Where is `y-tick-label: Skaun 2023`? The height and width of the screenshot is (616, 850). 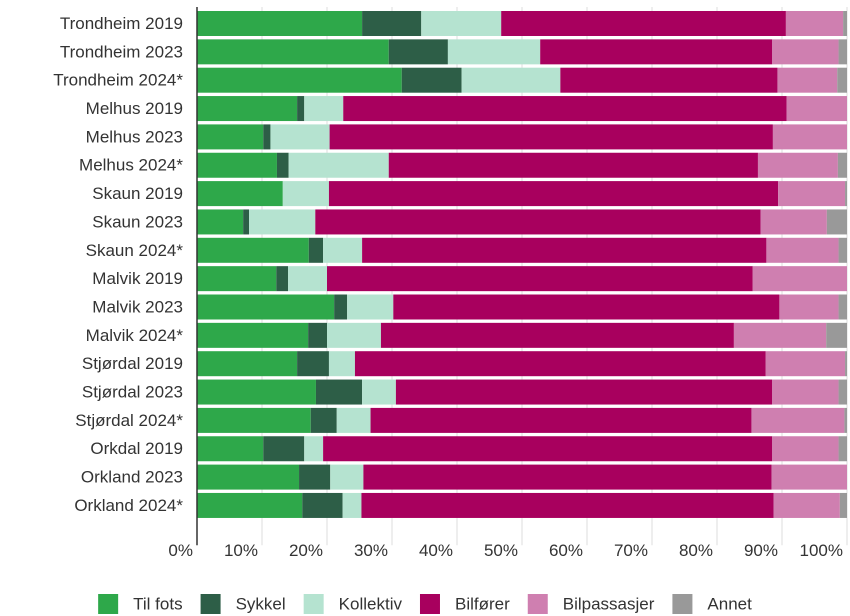
y-tick-label: Skaun 2023 is located at coordinates (137, 221).